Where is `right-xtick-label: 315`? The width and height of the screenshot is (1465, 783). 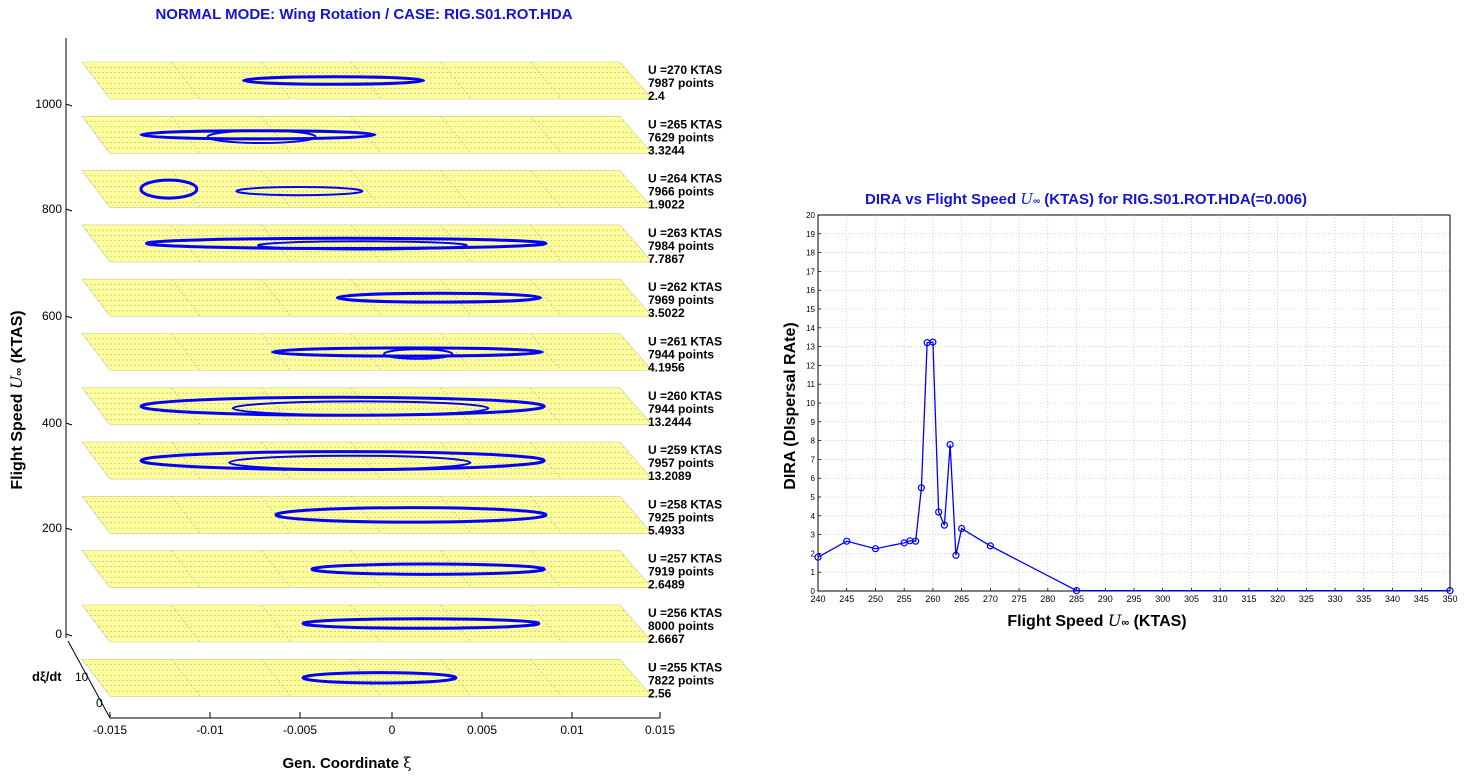
right-xtick-label: 315 is located at coordinates (1248, 599).